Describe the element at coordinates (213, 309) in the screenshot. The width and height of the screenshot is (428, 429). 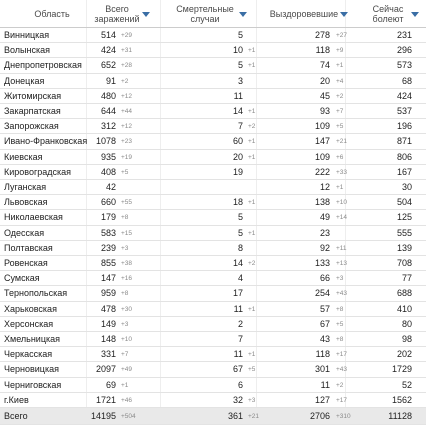
I see `table-row: Харьковская 478 +30 11 +1 57 +8 410` at that location.